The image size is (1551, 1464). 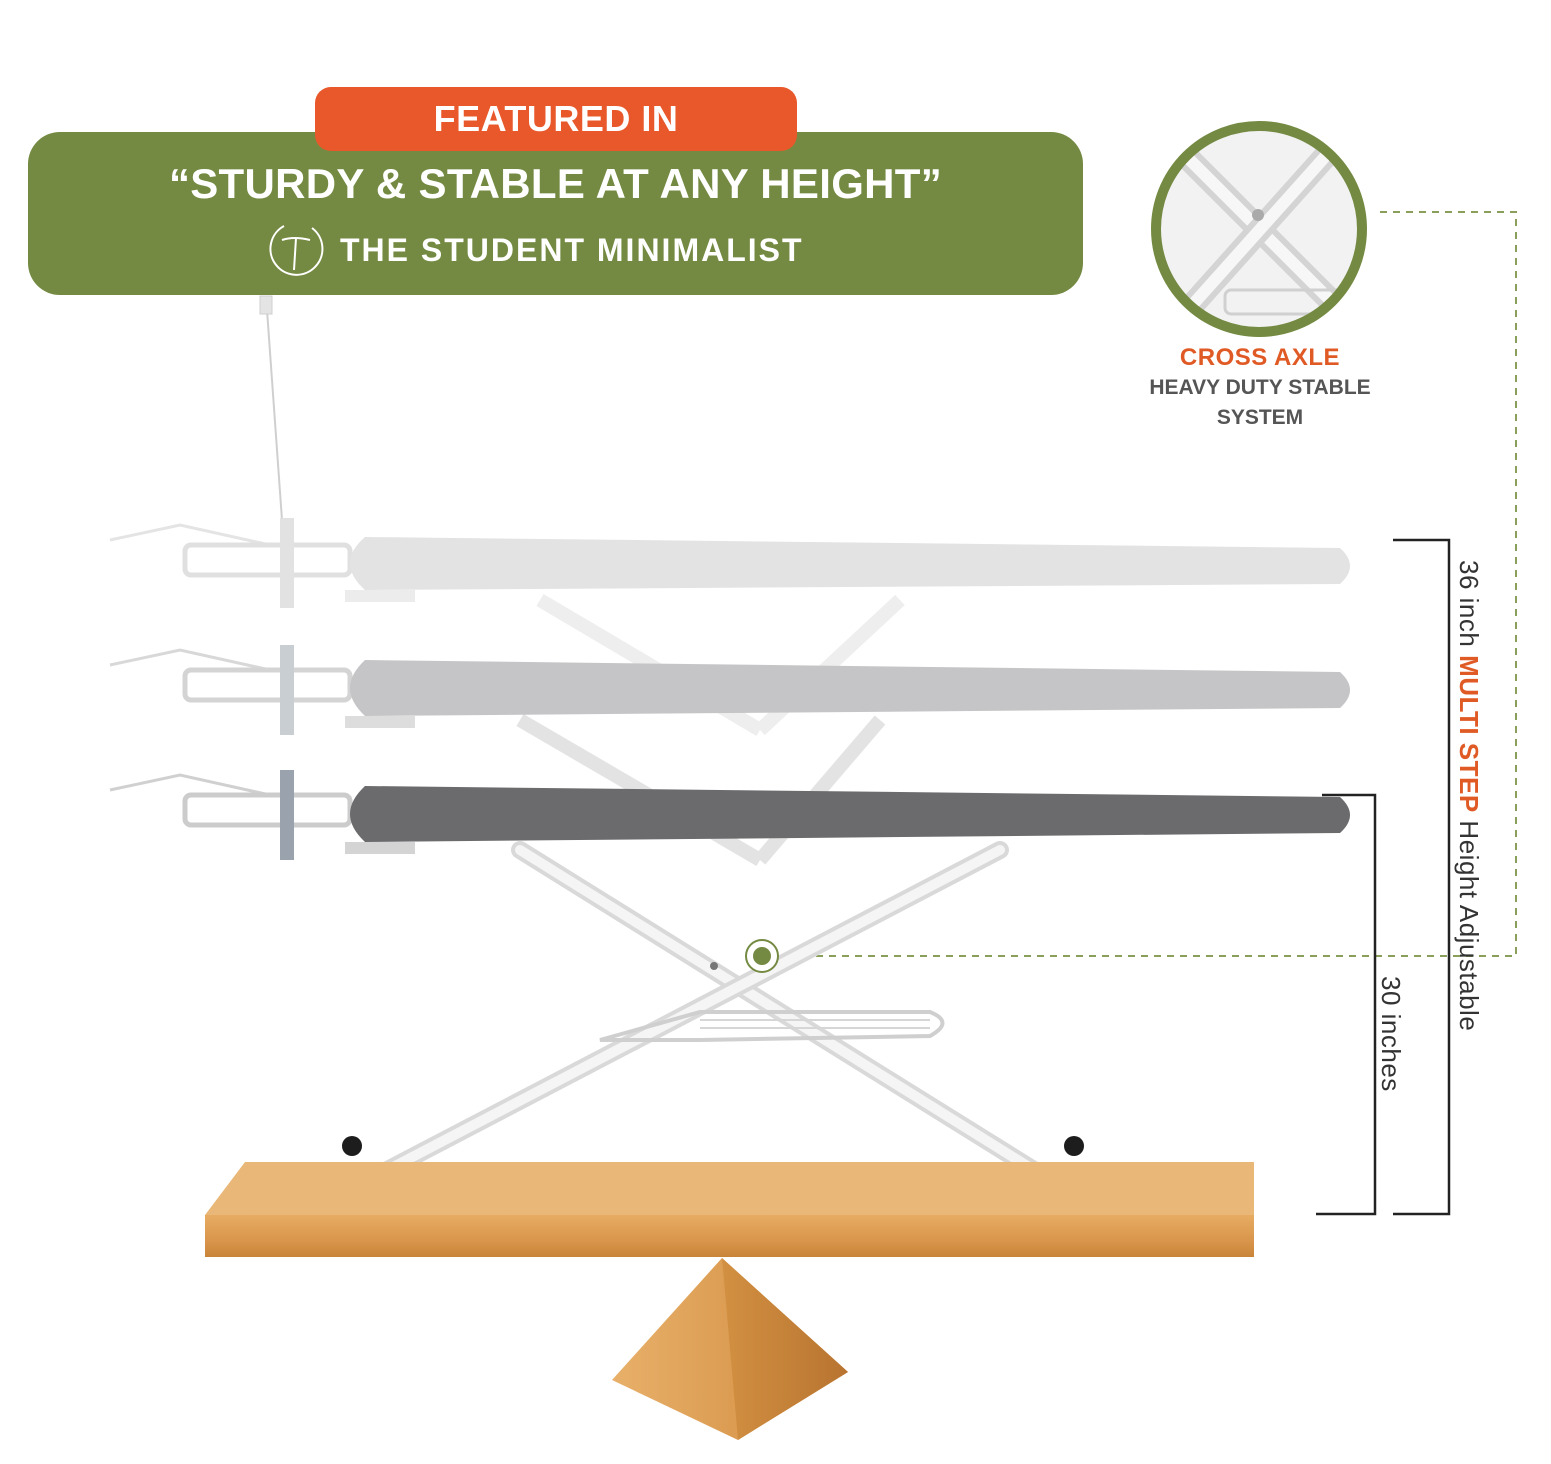 What do you see at coordinates (296, 250) in the screenshot?
I see `student-minimalist-logo-icon` at bounding box center [296, 250].